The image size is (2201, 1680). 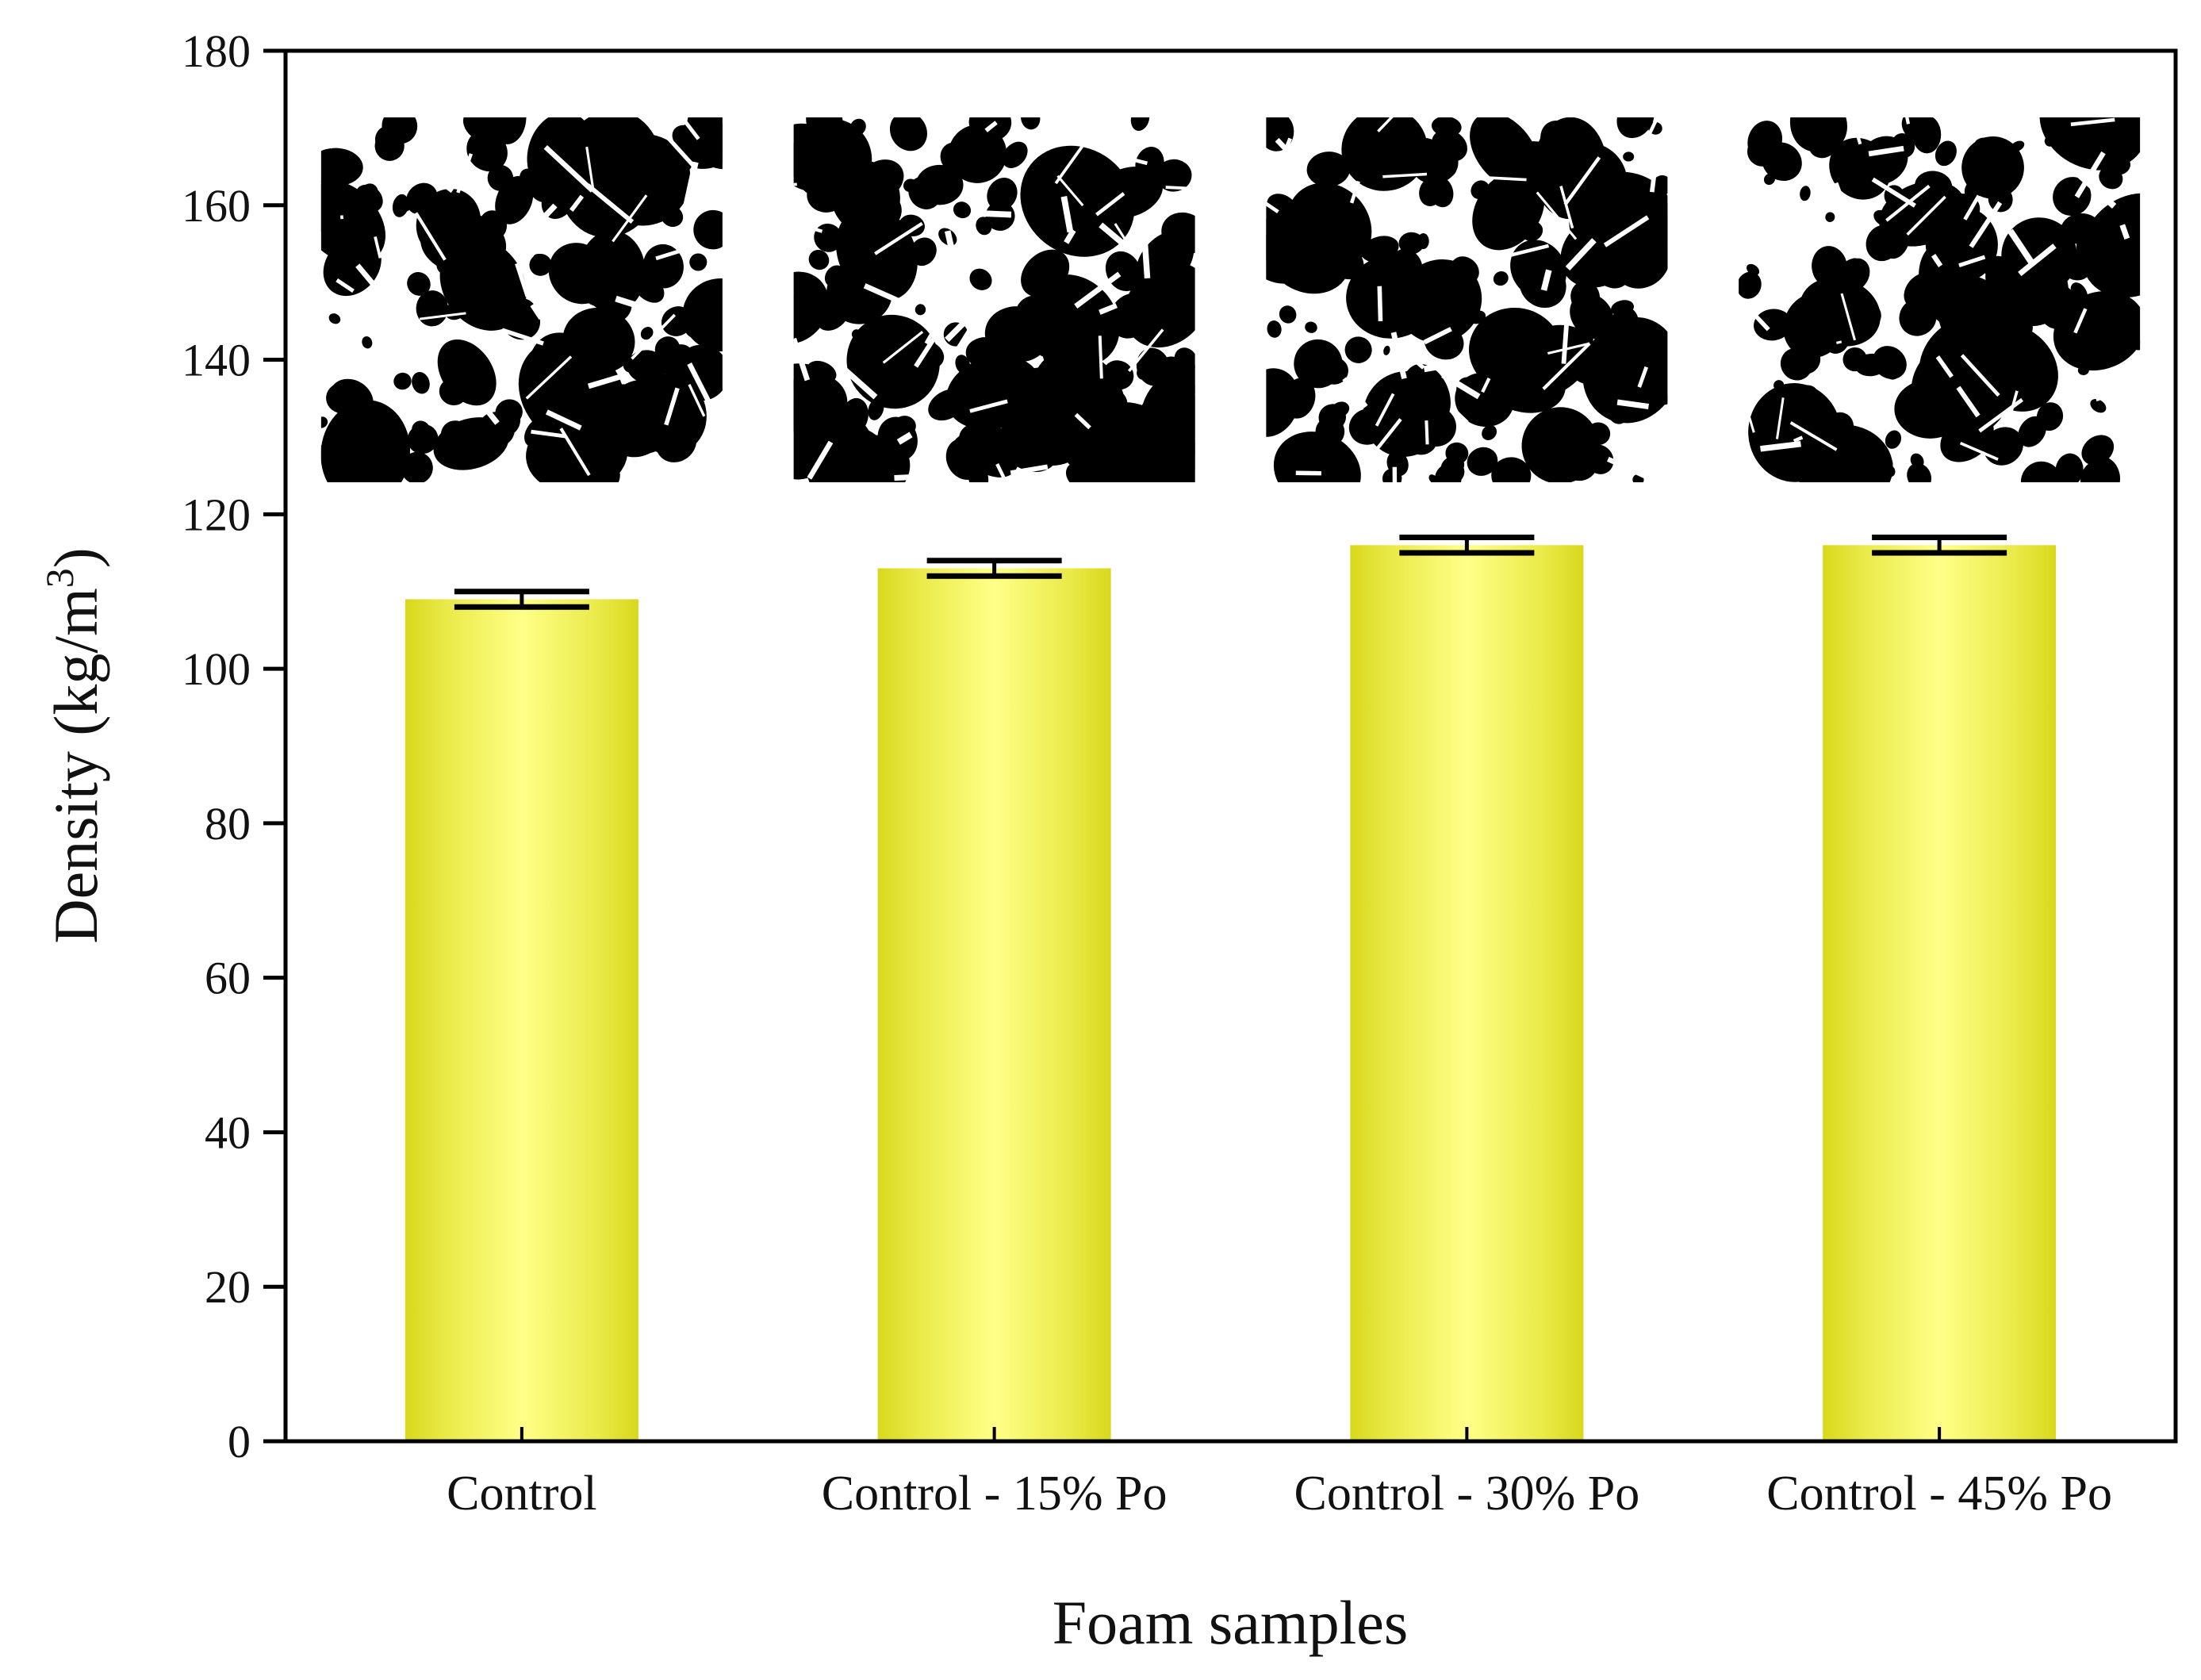 What do you see at coordinates (1230, 1622) in the screenshot?
I see `x-axis-title: Foam samples` at bounding box center [1230, 1622].